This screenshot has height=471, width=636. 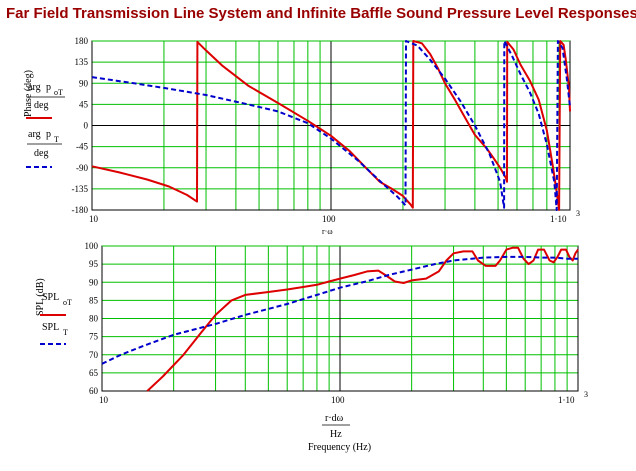 I want to click on phase-legend-ib-num: arg, so click(x=34, y=134).